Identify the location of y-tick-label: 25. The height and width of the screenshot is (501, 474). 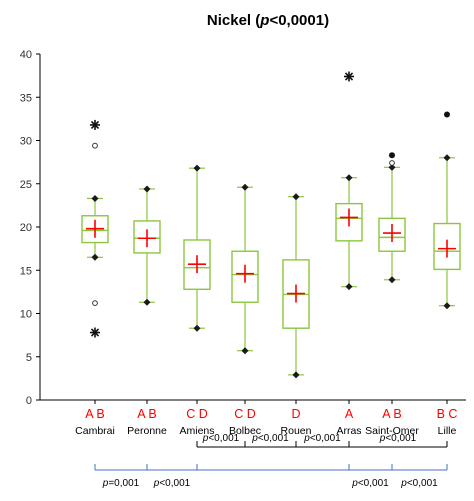
(26, 185).